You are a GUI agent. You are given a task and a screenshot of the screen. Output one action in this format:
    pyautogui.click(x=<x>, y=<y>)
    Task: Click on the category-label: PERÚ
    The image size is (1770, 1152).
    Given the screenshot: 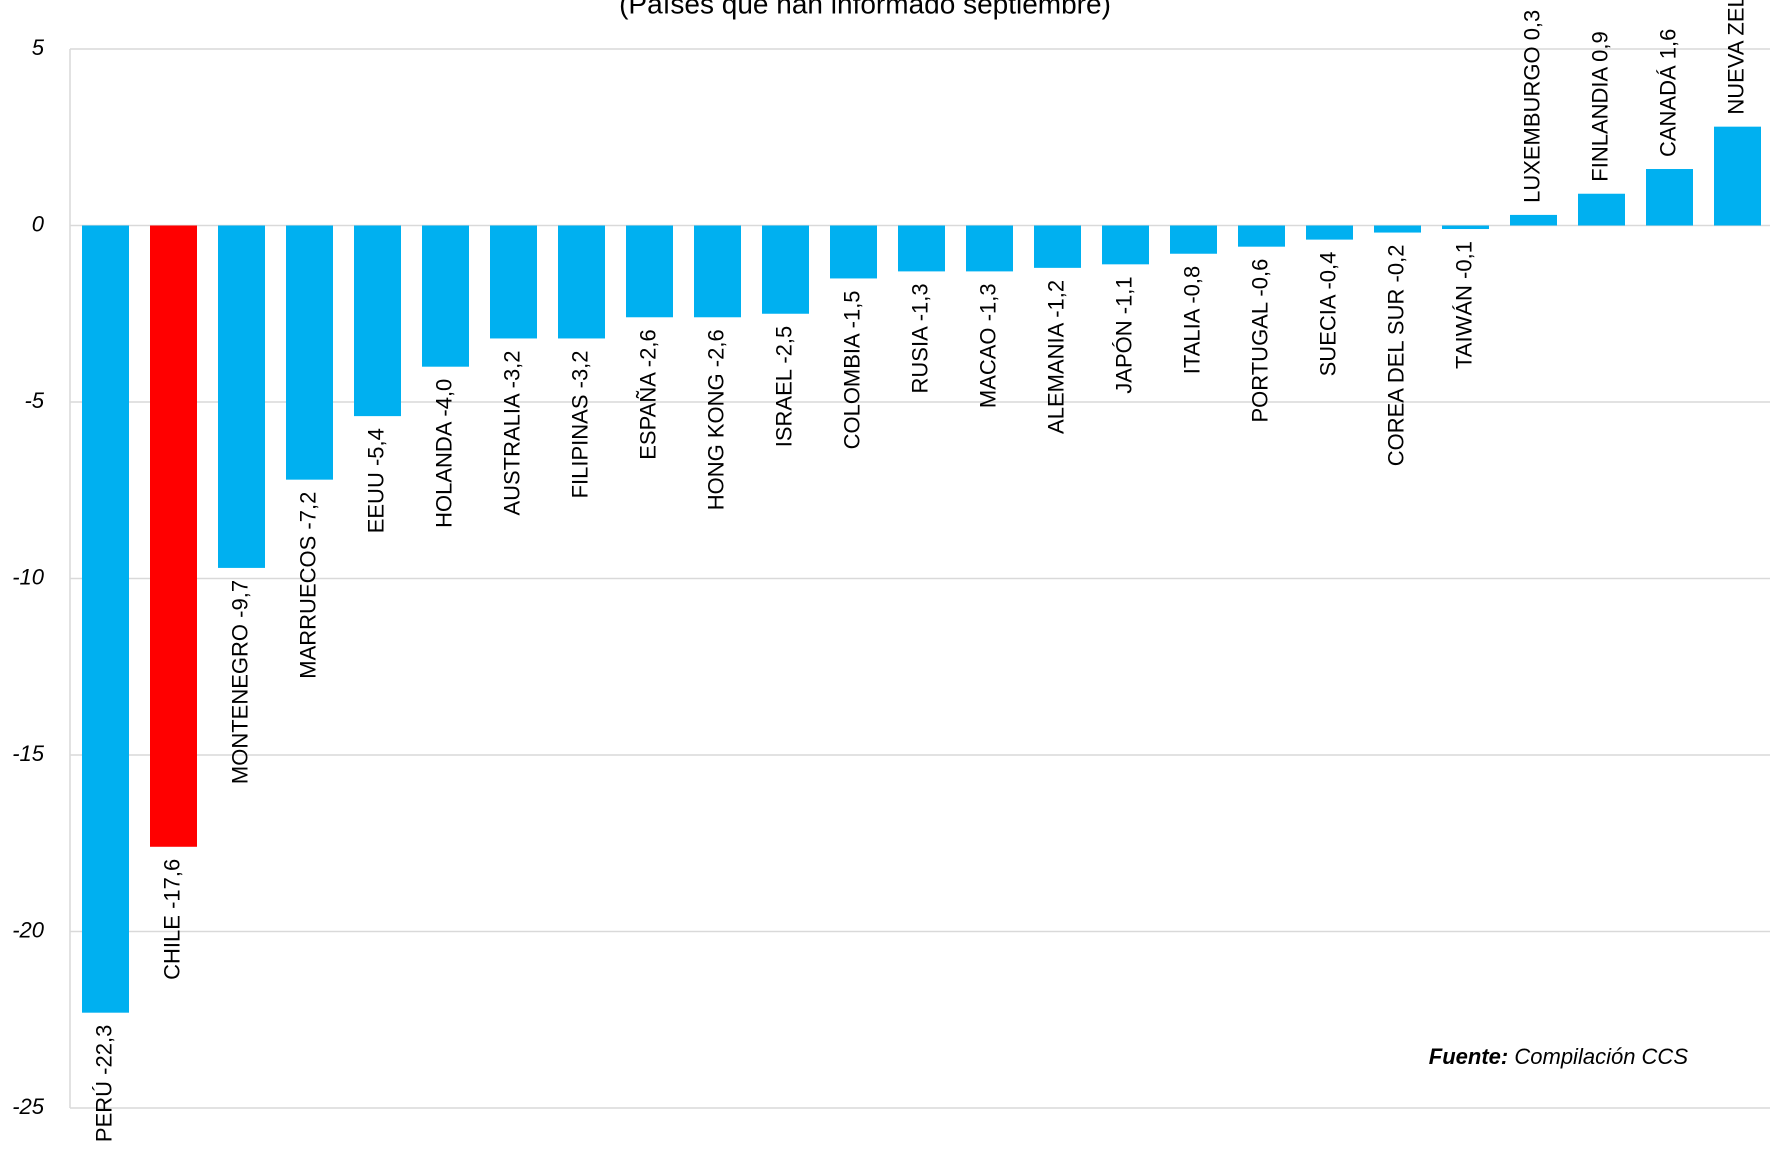 What is the action you would take?
    pyautogui.click(x=103, y=1111)
    